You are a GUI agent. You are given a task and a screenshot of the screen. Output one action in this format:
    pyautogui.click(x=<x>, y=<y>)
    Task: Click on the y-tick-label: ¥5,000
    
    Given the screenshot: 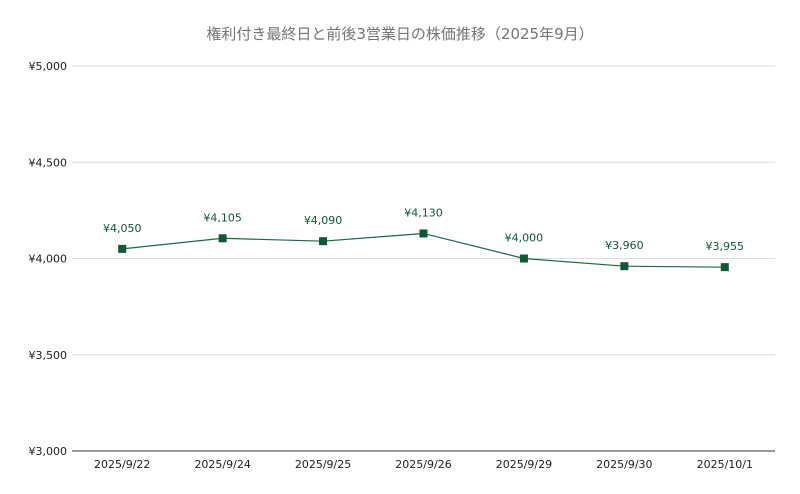 What is the action you would take?
    pyautogui.click(x=48, y=66)
    